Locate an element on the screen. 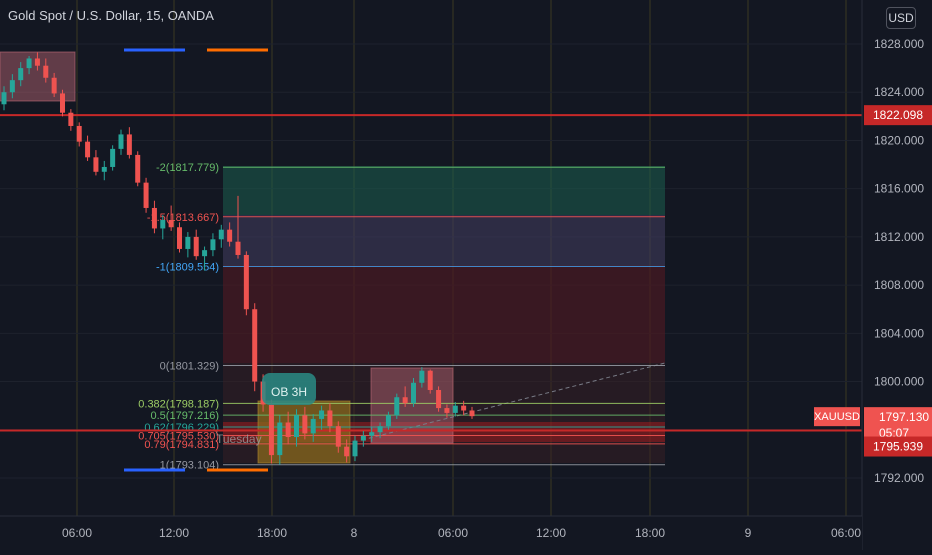 This screenshot has height=555, width=932. x-tick-label-4: 06:00 is located at coordinates (453, 533).